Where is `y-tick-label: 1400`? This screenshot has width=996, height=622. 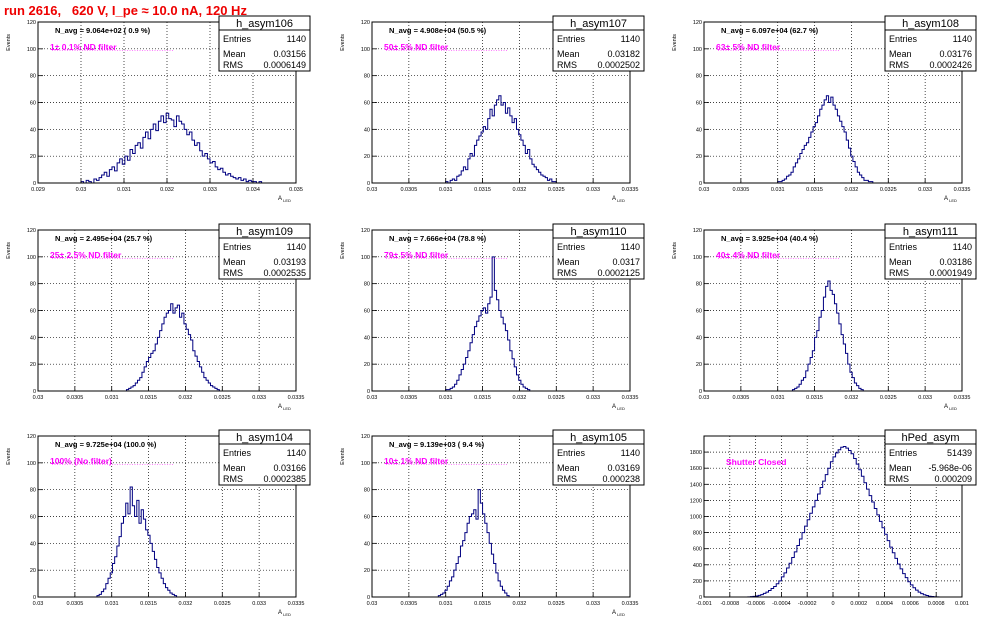 y-tick-label: 1400 is located at coordinates (696, 485).